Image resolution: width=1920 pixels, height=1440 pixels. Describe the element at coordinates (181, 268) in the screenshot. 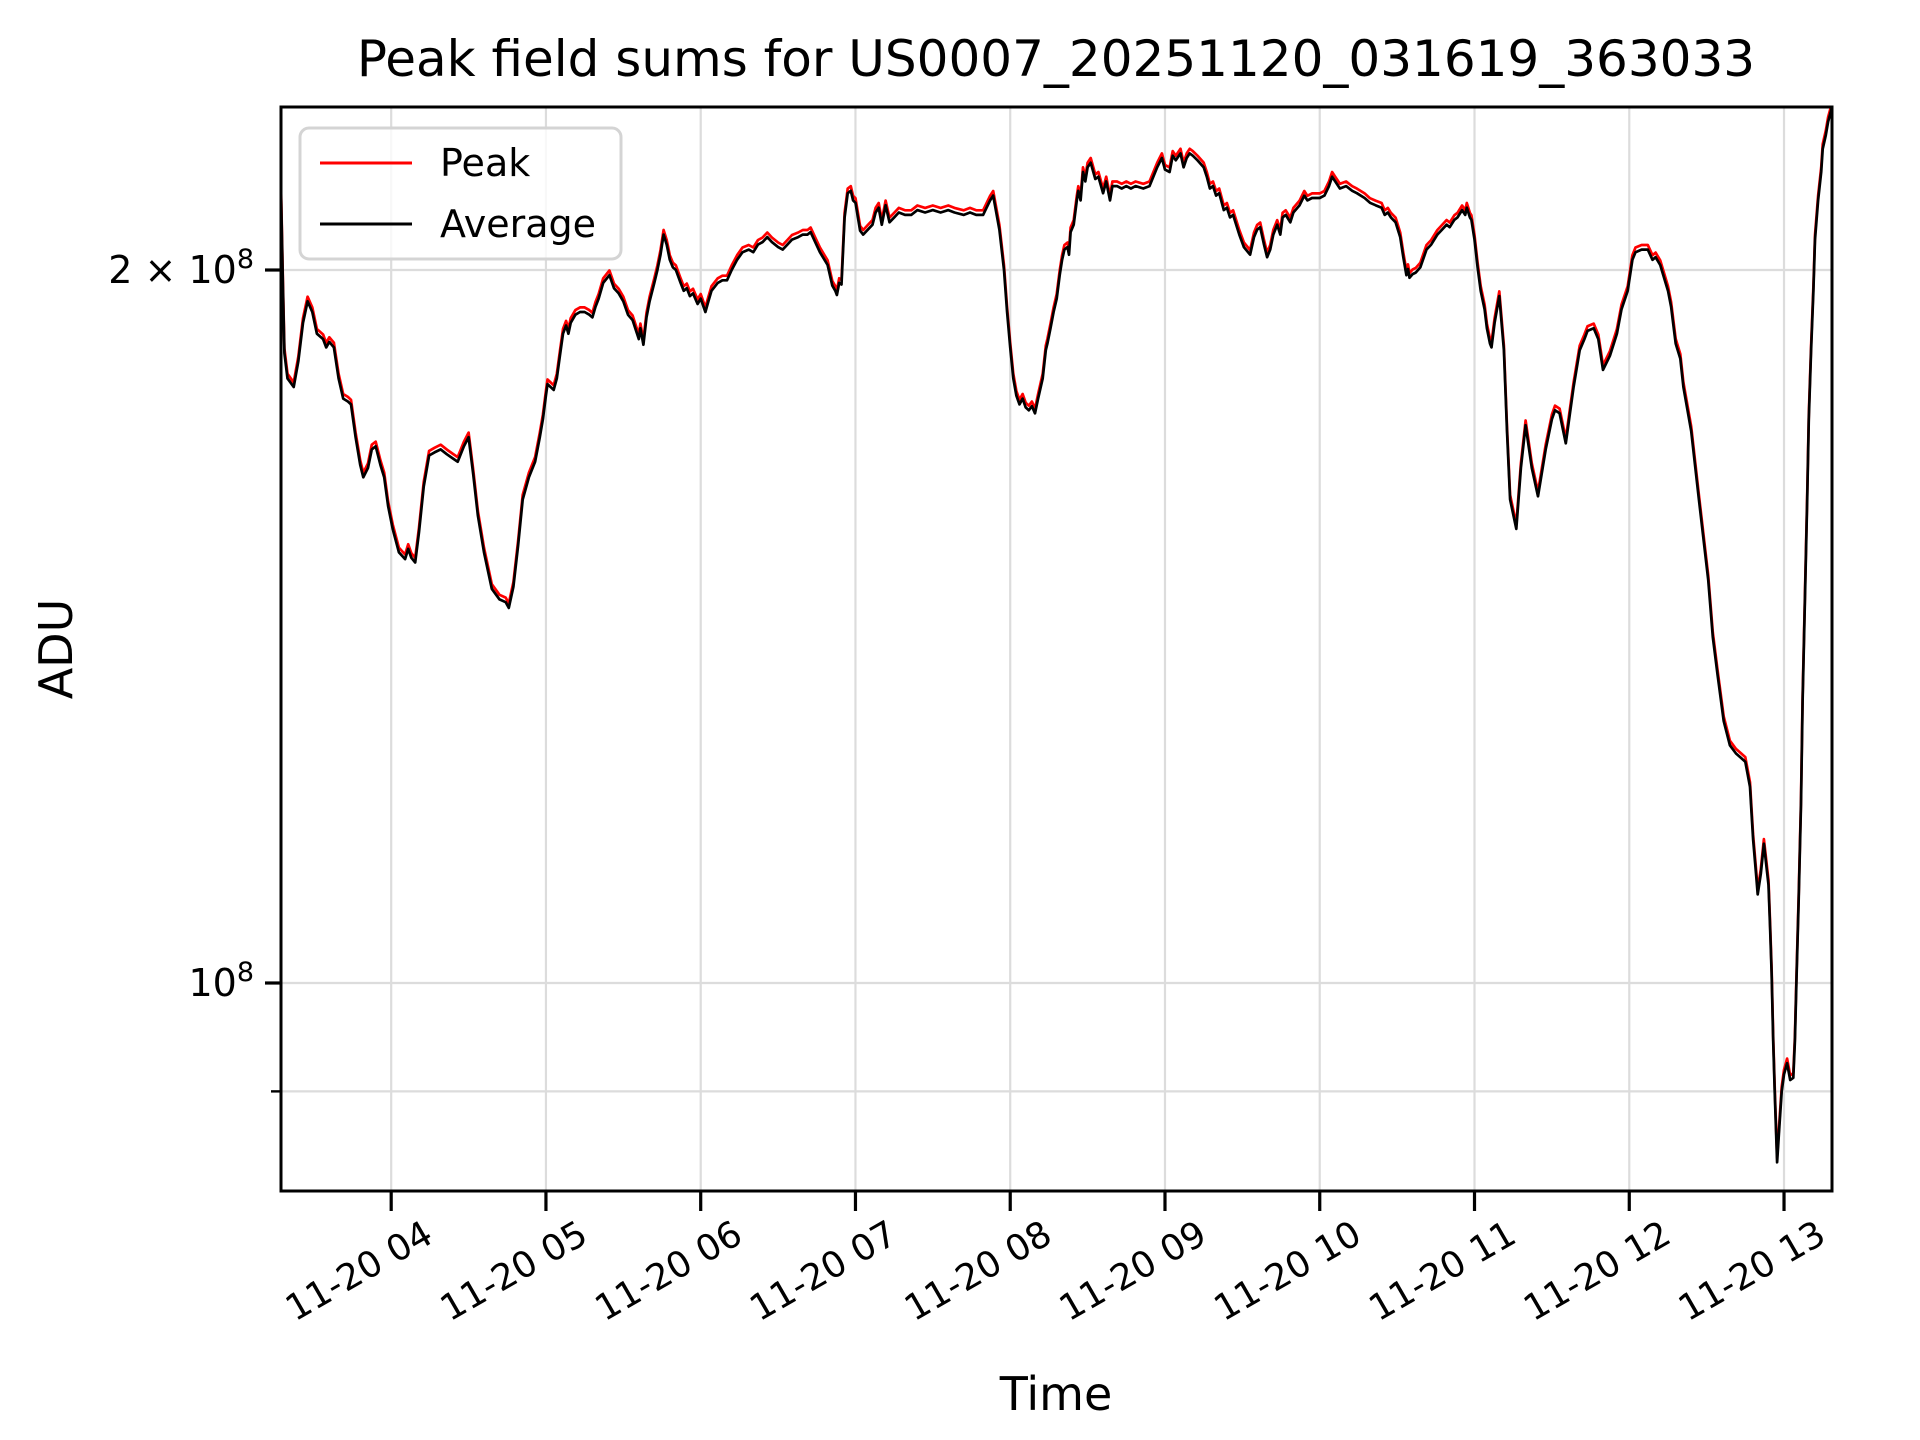

I see `y-tick-label: 2 × 108` at that location.